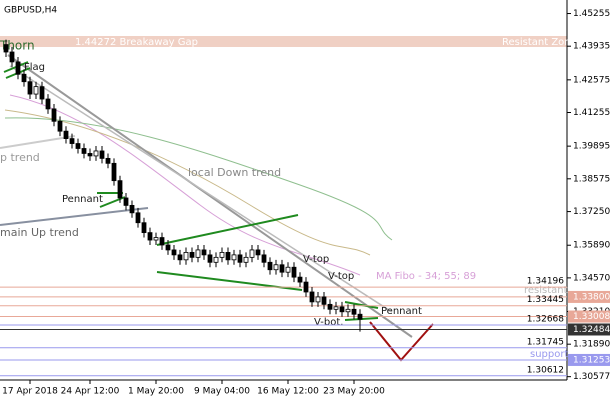  What do you see at coordinates (227, 230) in the screenshot?
I see `channel-line` at bounding box center [227, 230].